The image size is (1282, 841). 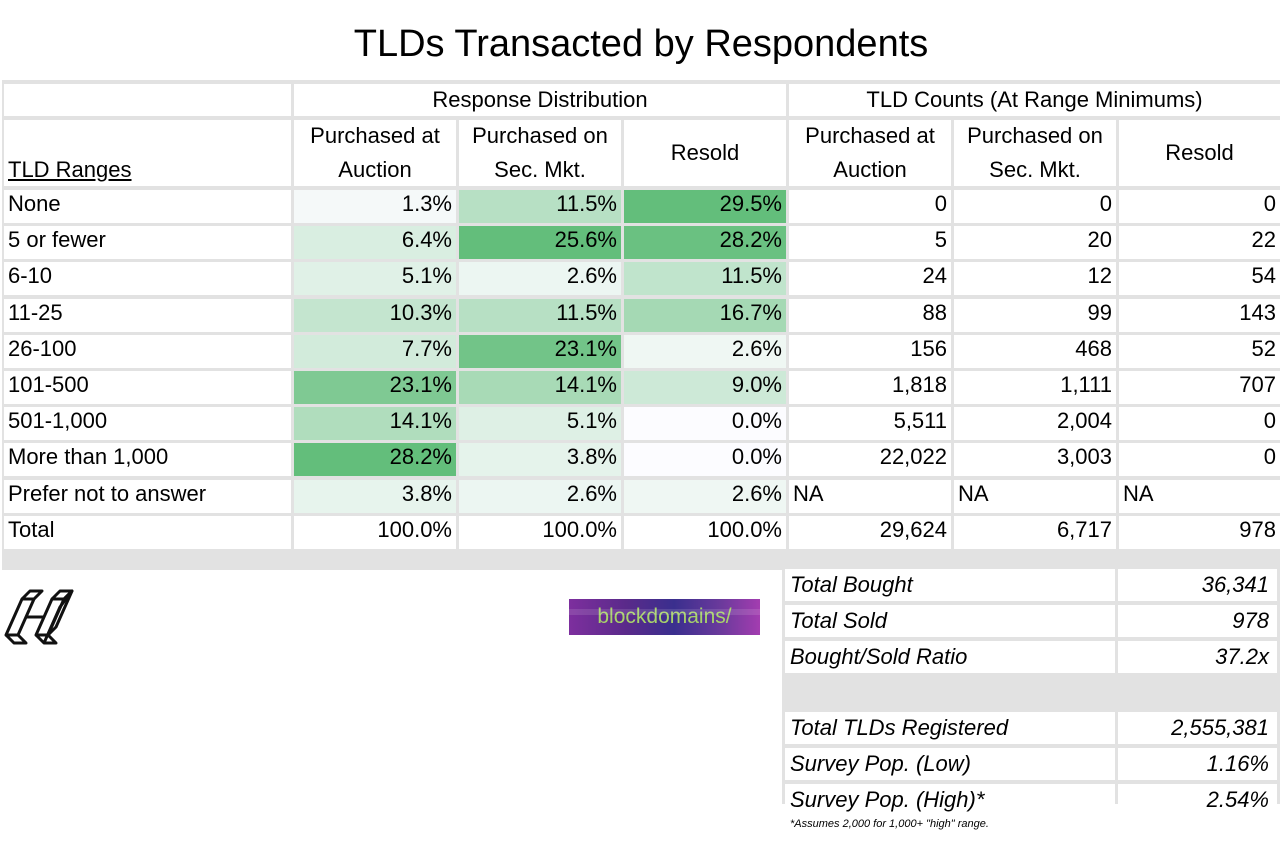 I want to click on page-title: TLDs Transacted by Respondents, so click(x=641, y=44).